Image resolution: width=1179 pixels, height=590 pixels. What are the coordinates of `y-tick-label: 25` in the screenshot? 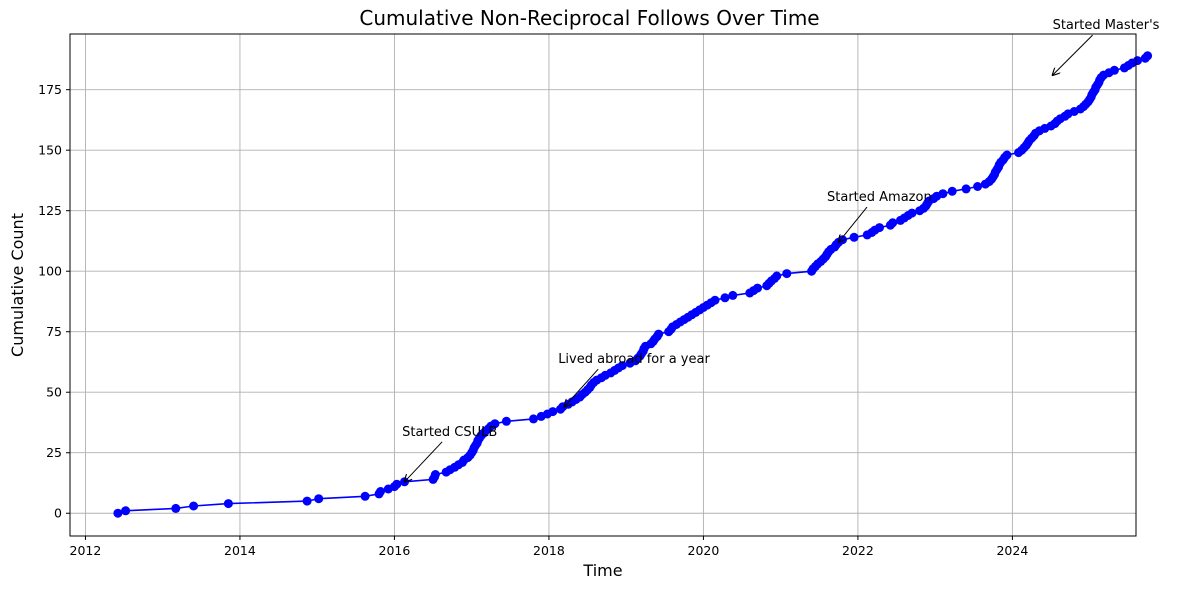 It's located at (54, 452).